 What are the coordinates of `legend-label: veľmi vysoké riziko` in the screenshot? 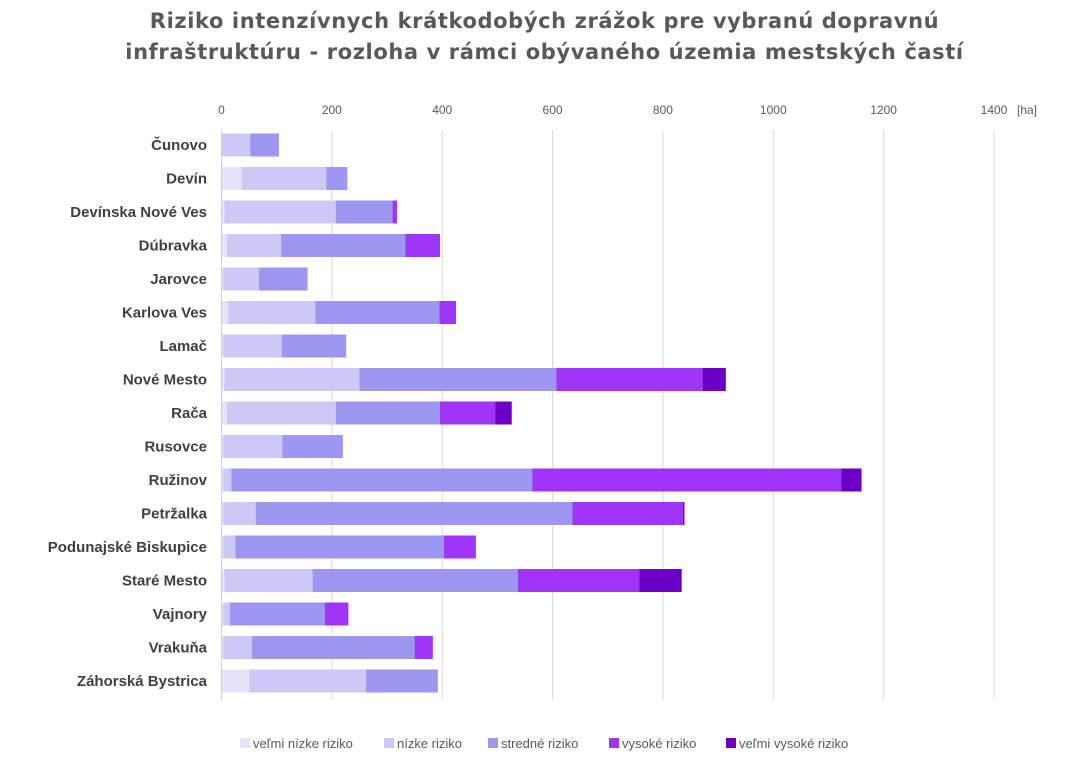 It's located at (793, 743).